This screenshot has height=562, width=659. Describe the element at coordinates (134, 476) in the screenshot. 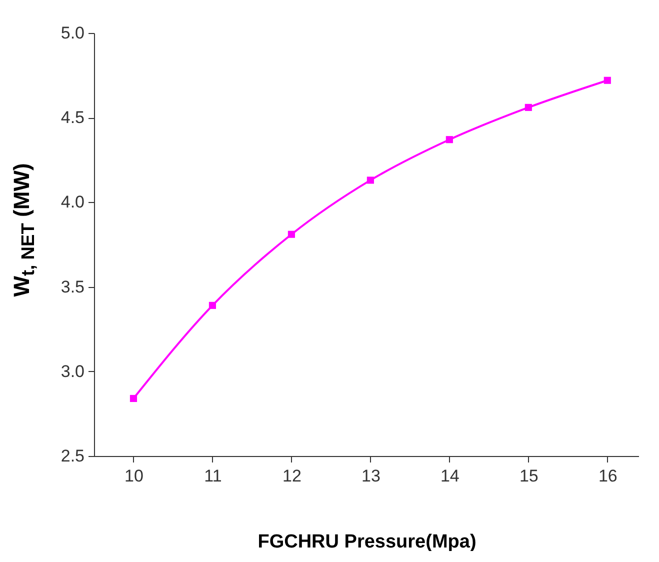

I see `x-tick-label: 10` at that location.